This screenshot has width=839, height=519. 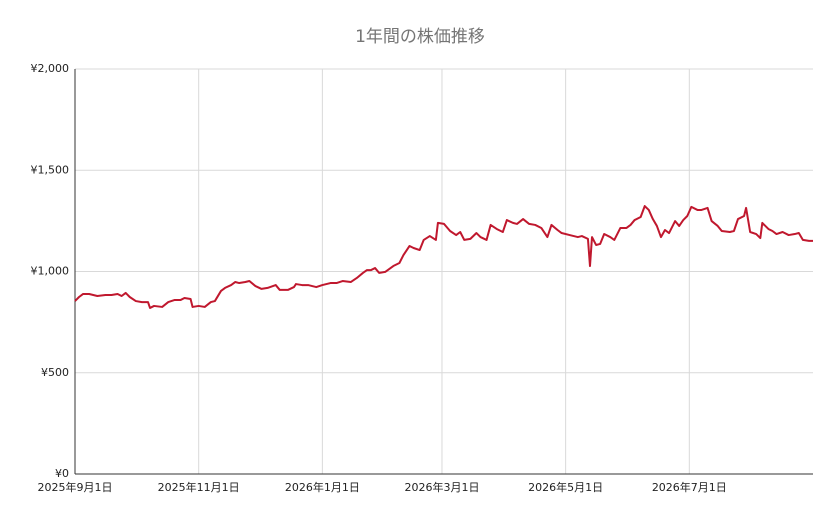 I want to click on x-tick-label: 2026年7月1日, so click(x=689, y=487).